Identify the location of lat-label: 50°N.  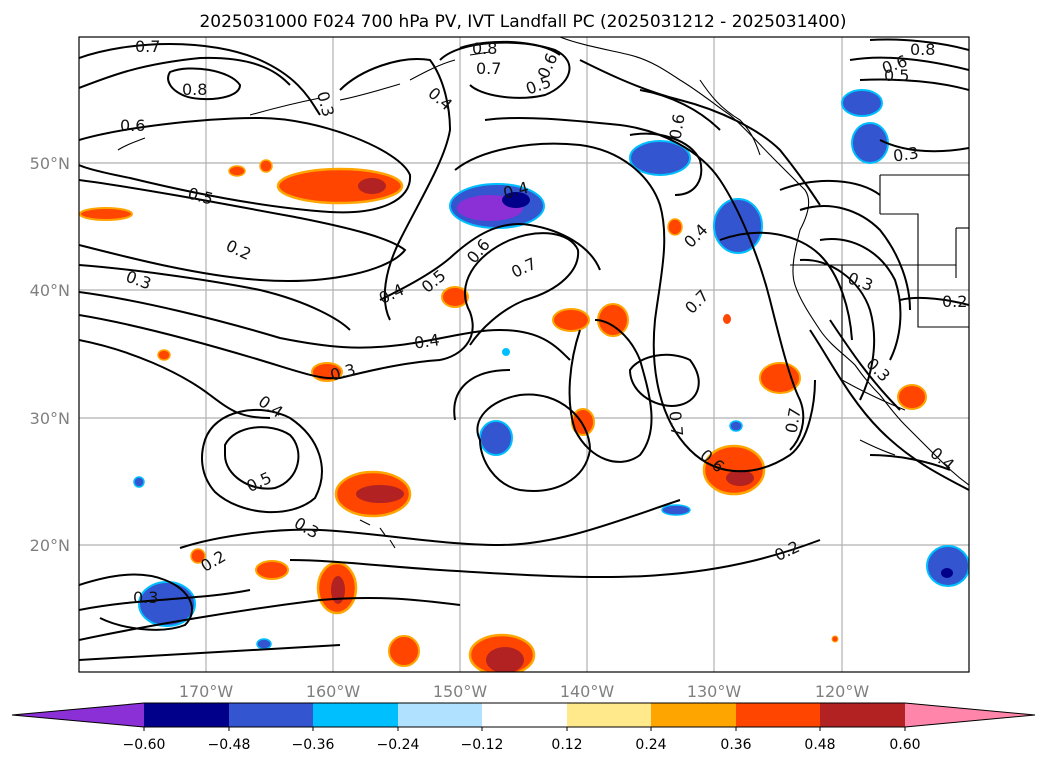
(50, 163).